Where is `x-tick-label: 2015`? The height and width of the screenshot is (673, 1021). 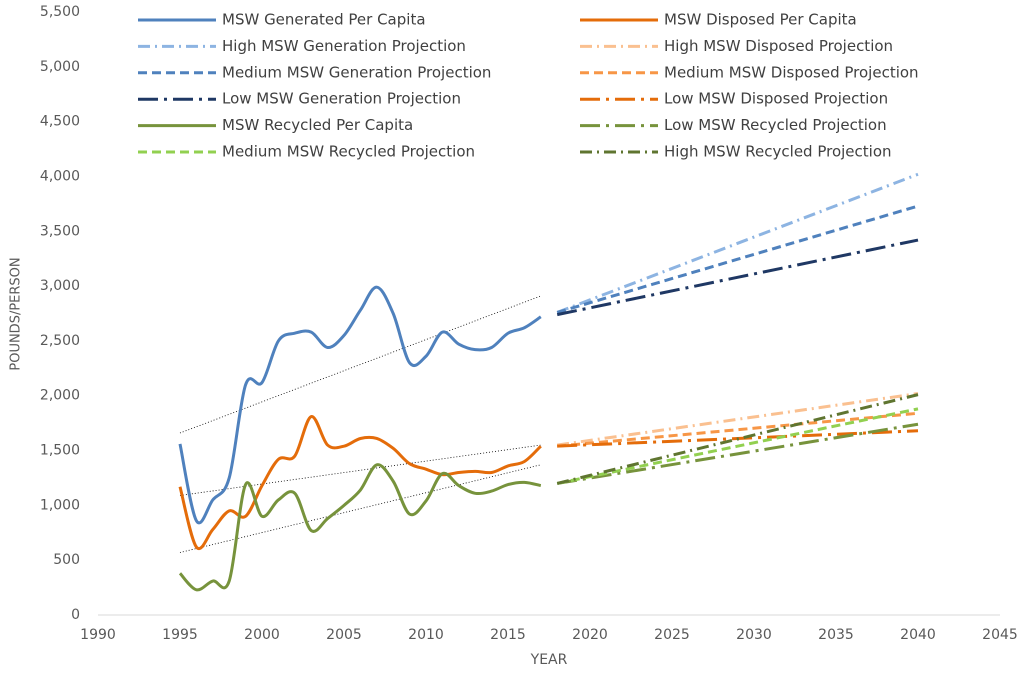
x-tick-label: 2015 is located at coordinates (508, 635).